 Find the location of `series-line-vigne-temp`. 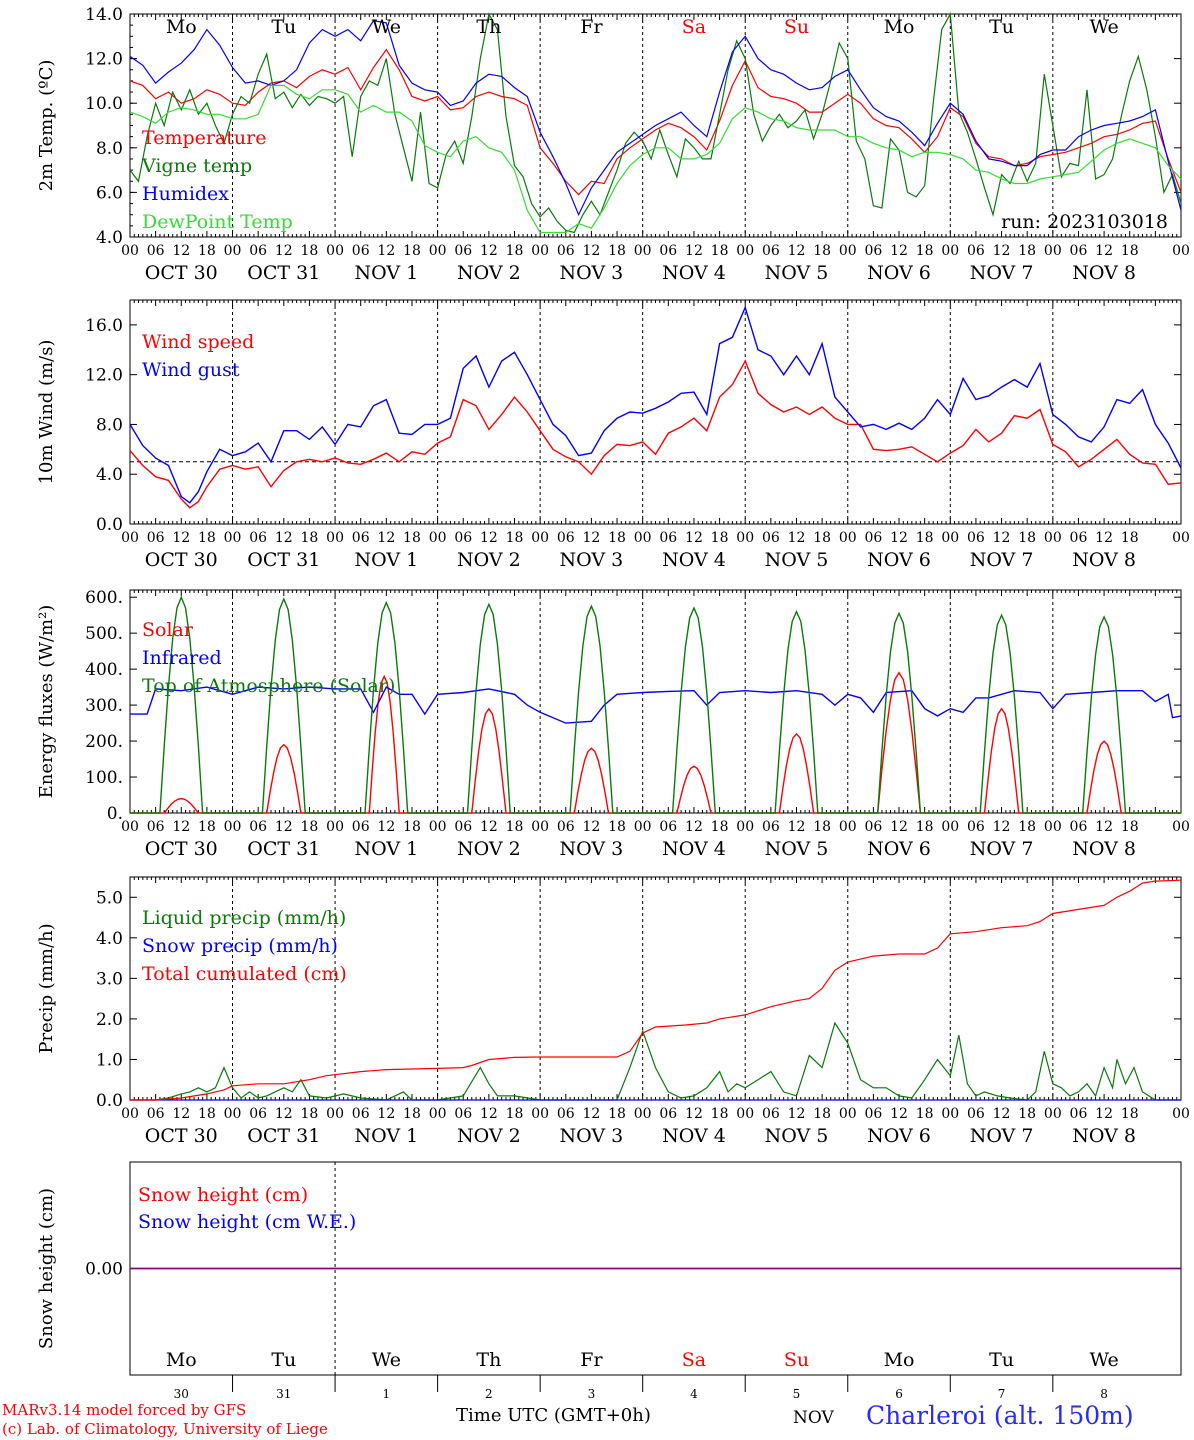

series-line-vigne-temp is located at coordinates (655, 122).